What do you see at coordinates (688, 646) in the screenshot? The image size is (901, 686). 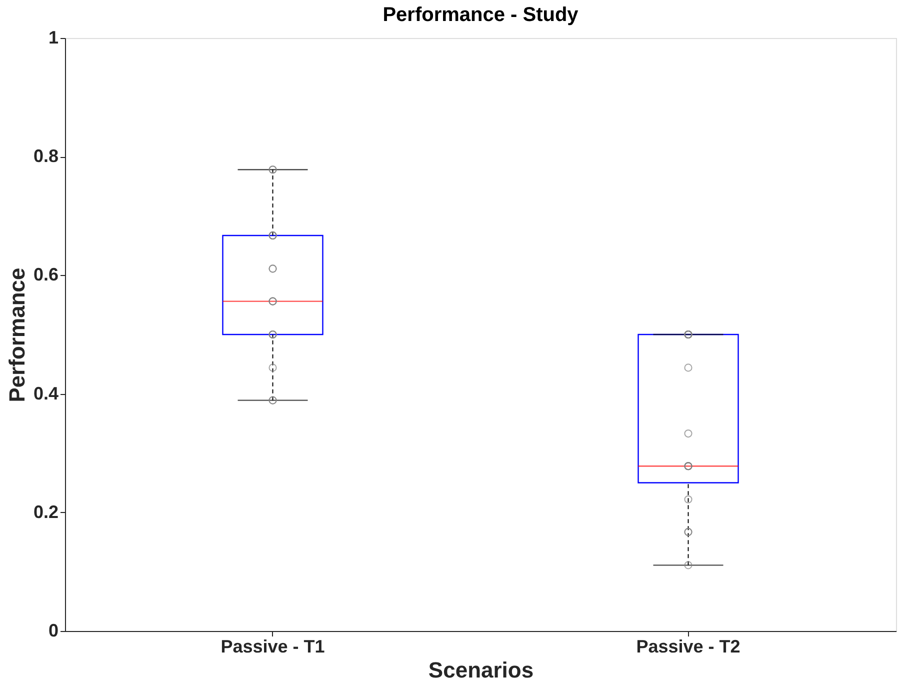 I see `x-tick-label: Passive - T2` at bounding box center [688, 646].